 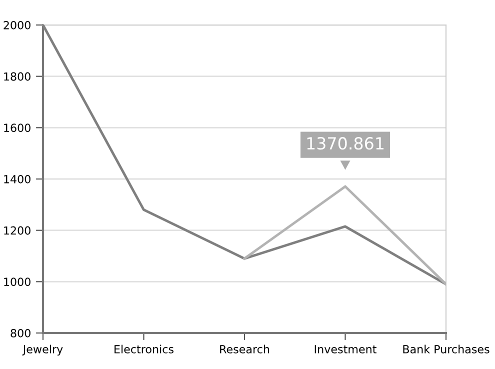 I want to click on x-tick-label: Investment, so click(x=345, y=349).